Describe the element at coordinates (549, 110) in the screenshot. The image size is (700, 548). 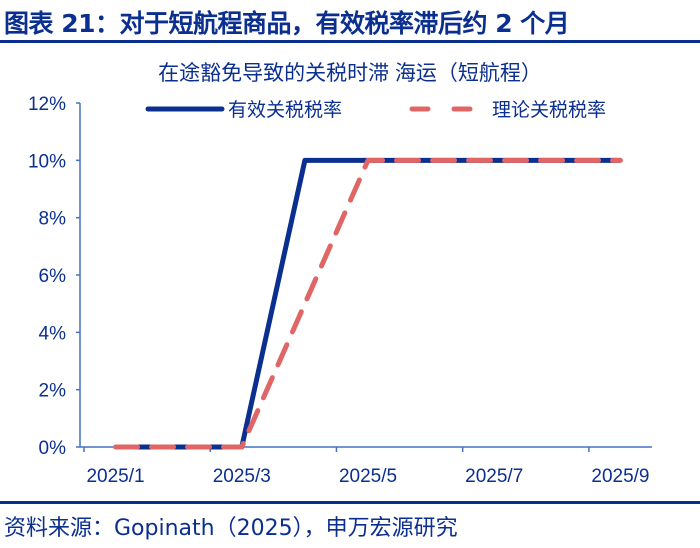
I see `legend-label-theoretical: 理论关税税率` at that location.